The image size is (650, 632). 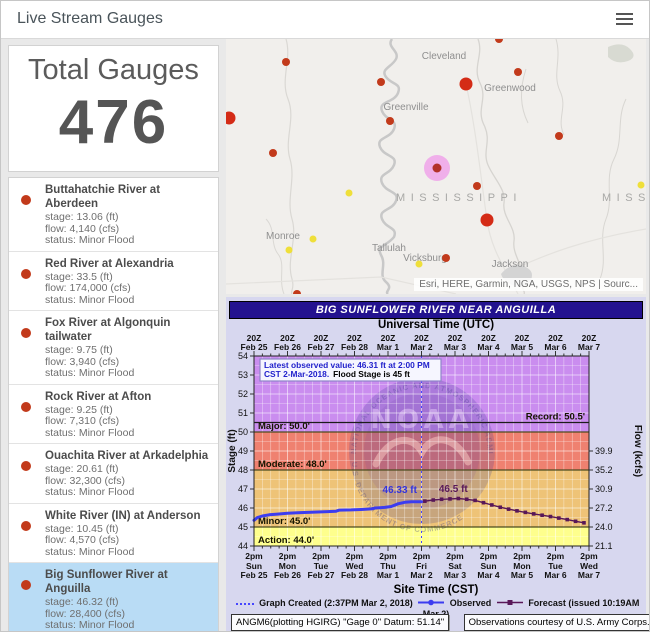 I want to click on gauge-name: Fox River at Algonquin tailwater, so click(x=108, y=330).